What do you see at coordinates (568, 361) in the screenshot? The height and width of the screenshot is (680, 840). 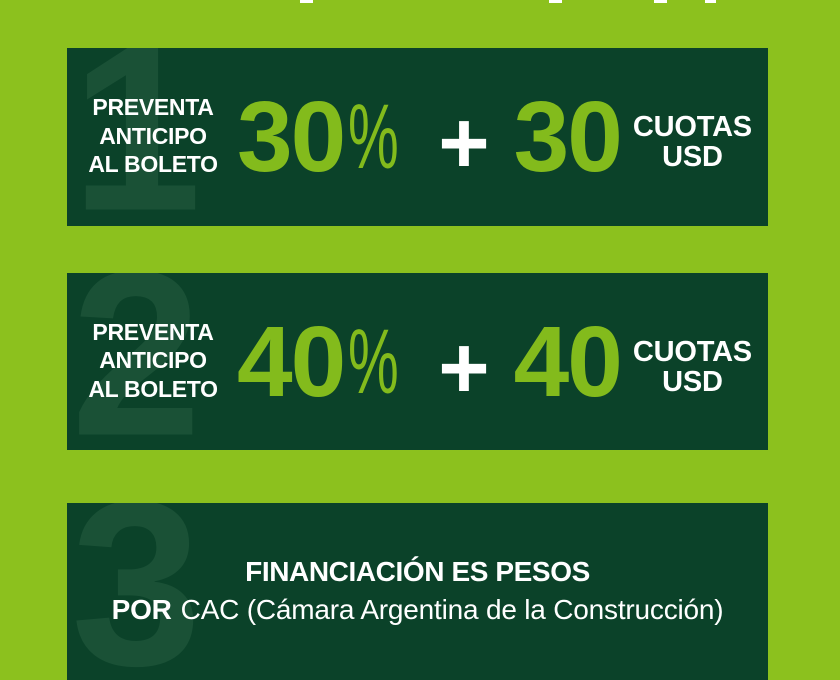 I see `installments-count: 40` at bounding box center [568, 361].